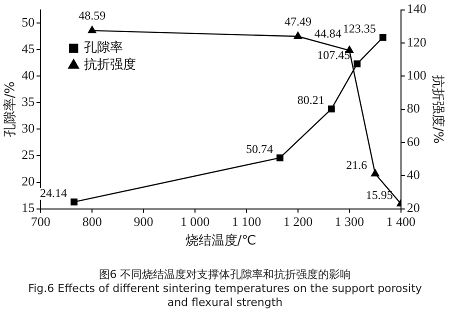  Describe the element at coordinates (379, 195) in the screenshot. I see `data-label: 15.95` at that location.